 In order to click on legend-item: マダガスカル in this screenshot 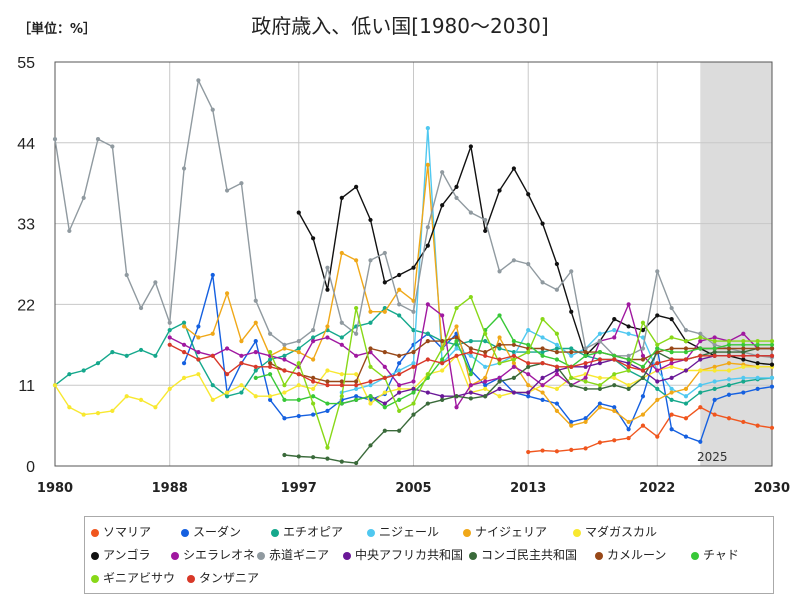, I will do `click(634, 532)`.